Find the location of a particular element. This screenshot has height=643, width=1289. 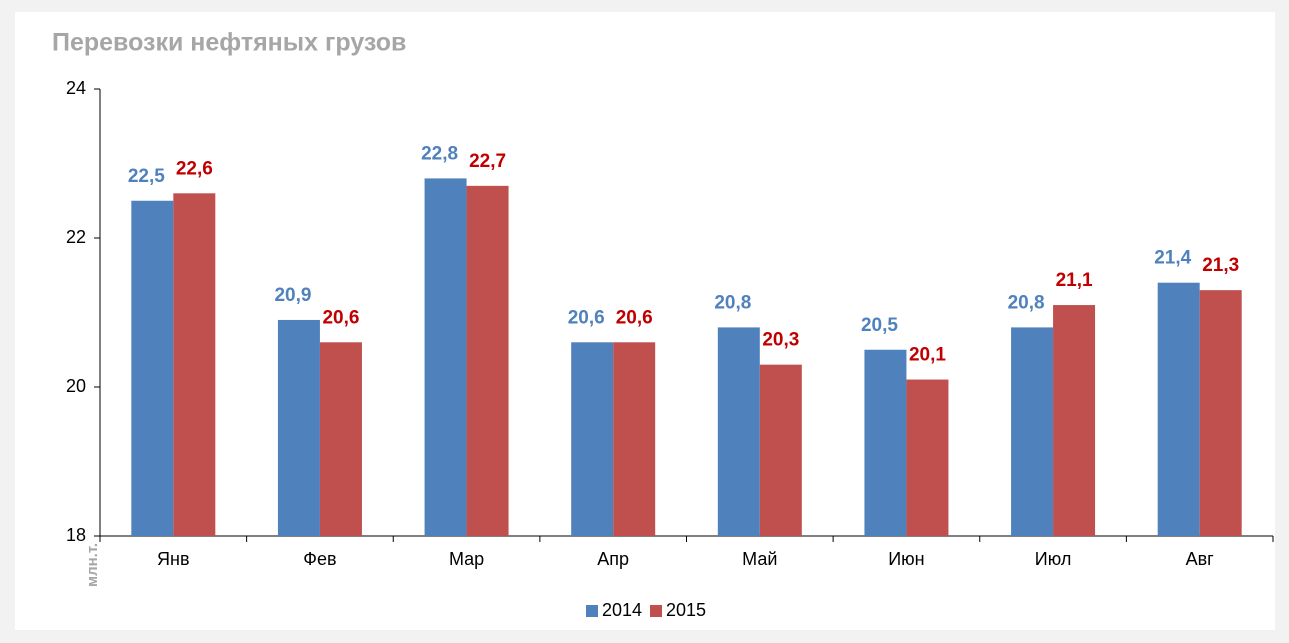

legend-label: 2014 is located at coordinates (622, 610).